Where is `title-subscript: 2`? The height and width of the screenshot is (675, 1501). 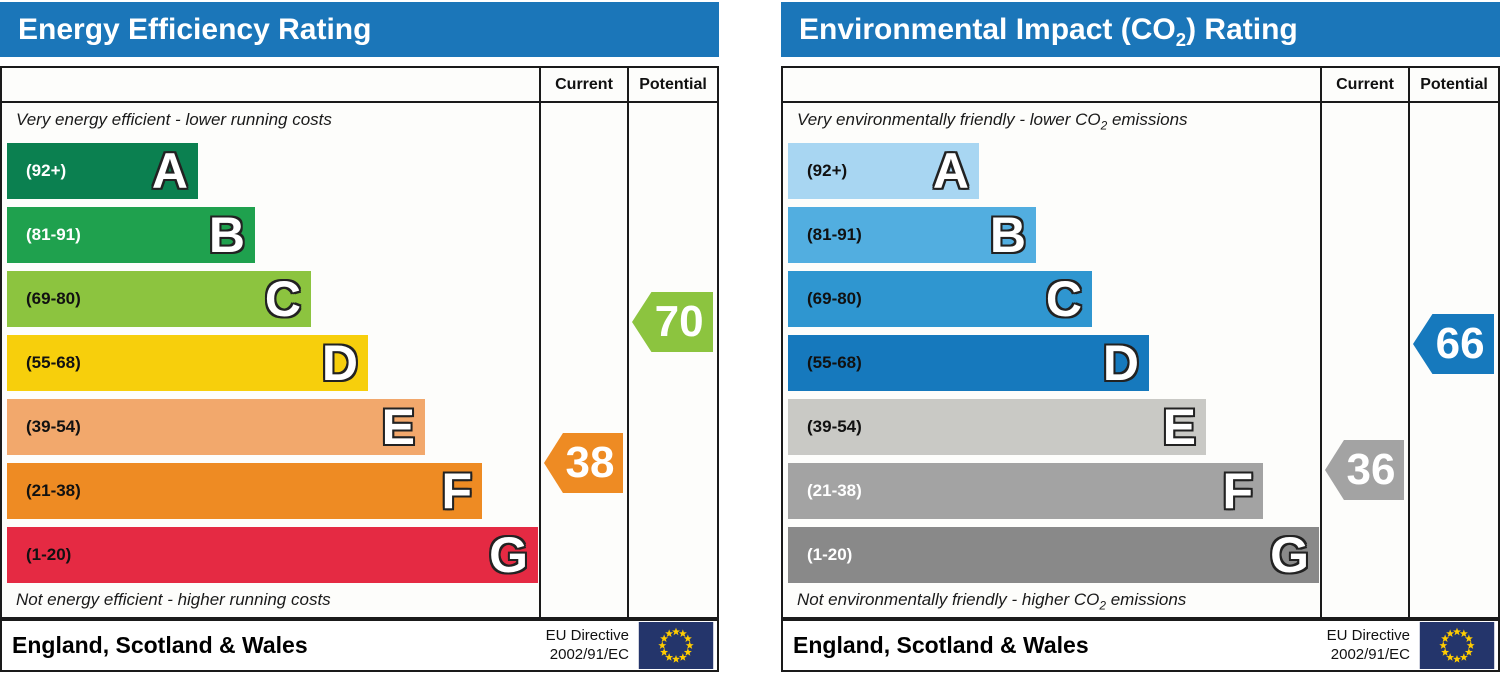 title-subscript: 2 is located at coordinates (1181, 39).